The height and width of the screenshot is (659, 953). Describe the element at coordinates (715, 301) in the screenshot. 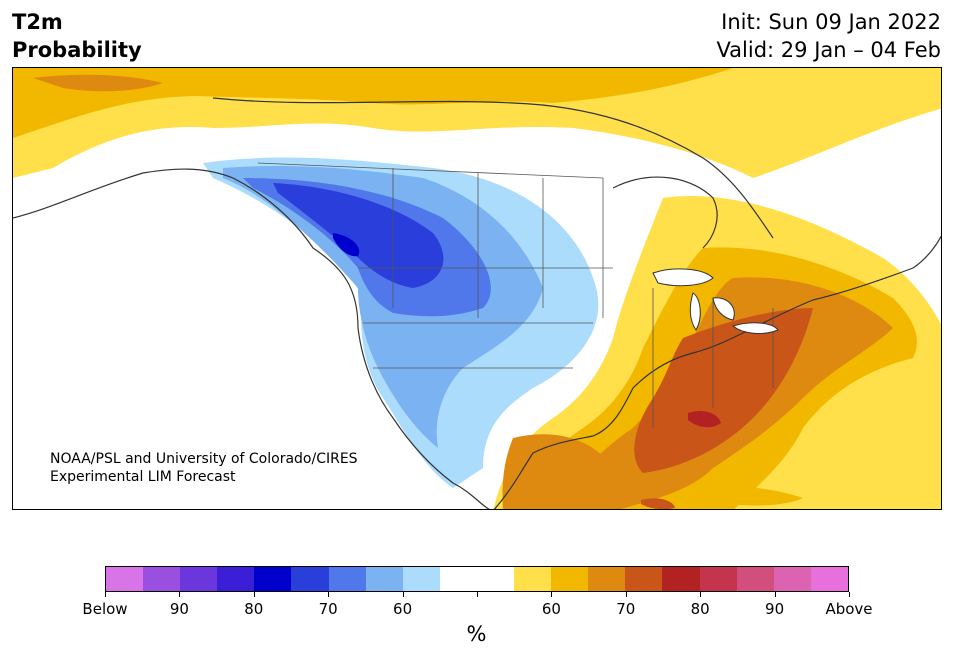

I see `great-lakes` at that location.